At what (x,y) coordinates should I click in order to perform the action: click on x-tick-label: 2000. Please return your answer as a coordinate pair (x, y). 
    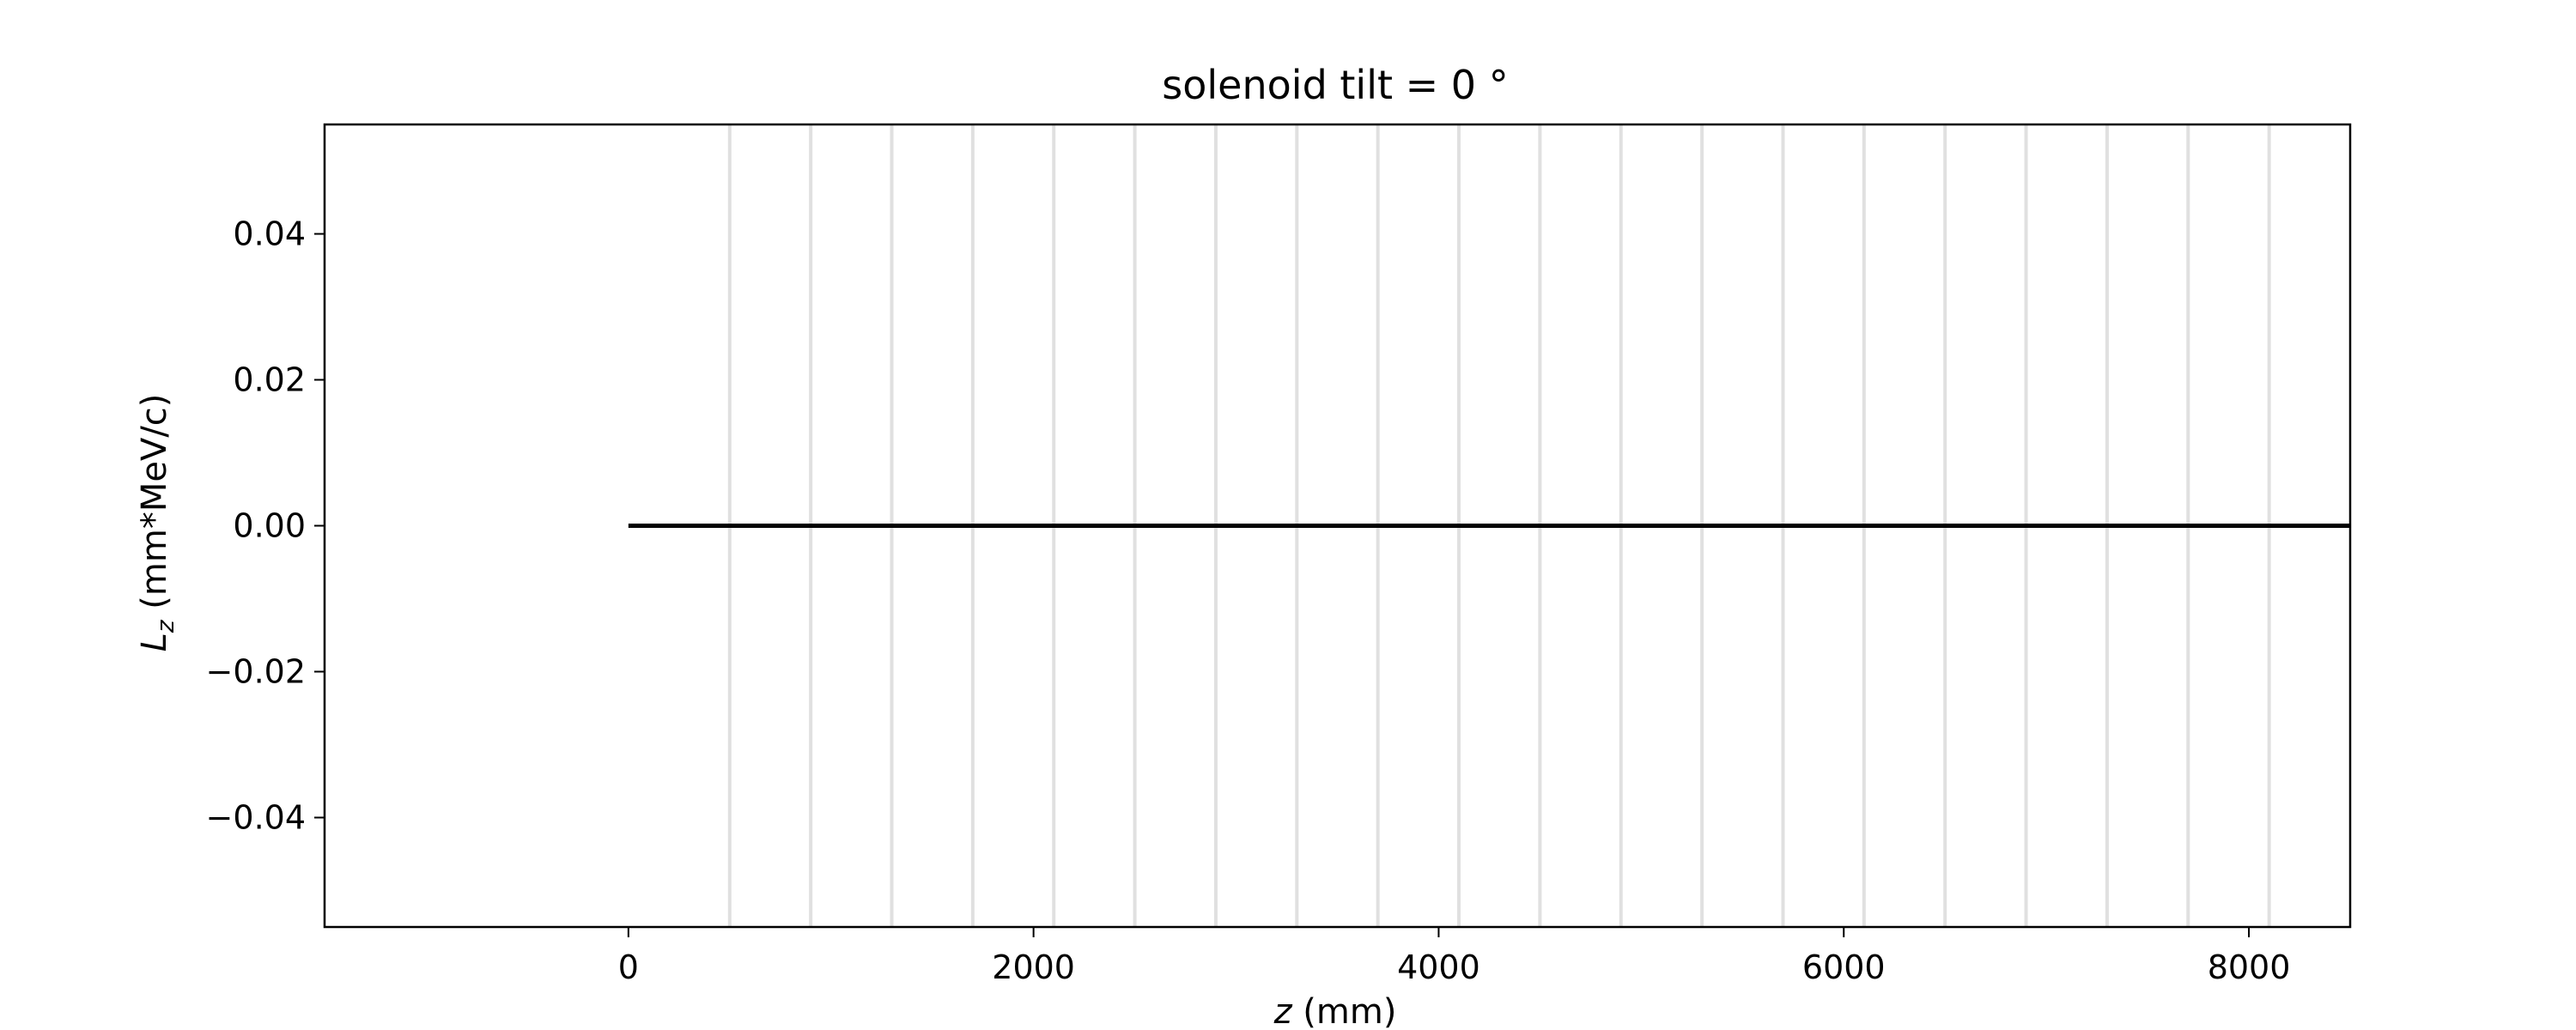
    Looking at the image, I should click on (1034, 967).